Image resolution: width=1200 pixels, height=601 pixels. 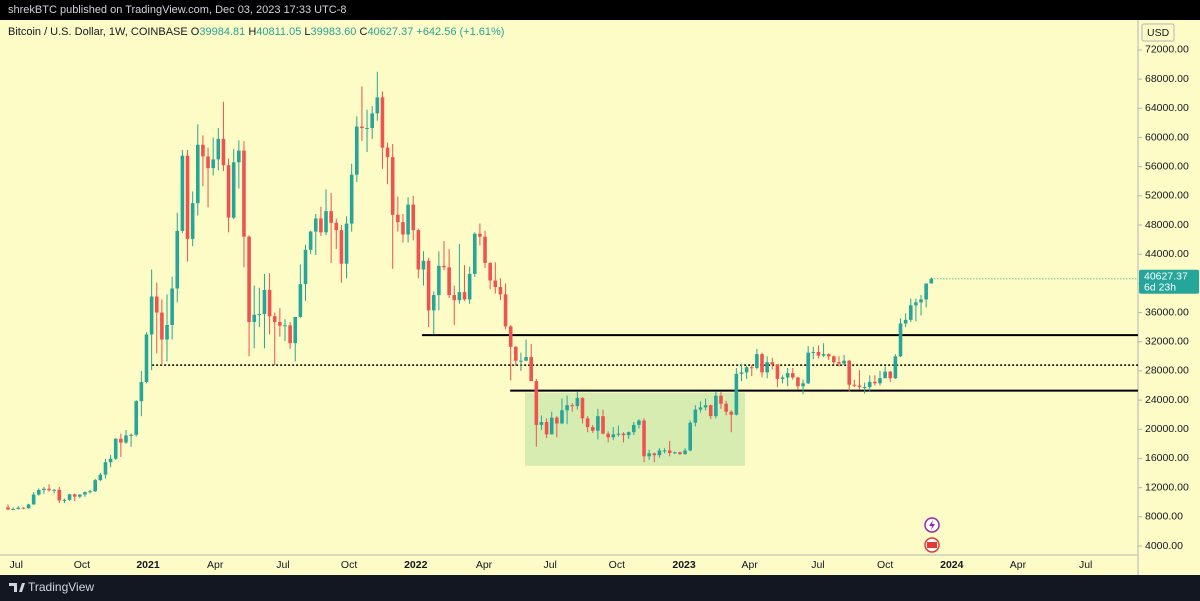 I want to click on event-icon-glyph, so click(x=932, y=525).